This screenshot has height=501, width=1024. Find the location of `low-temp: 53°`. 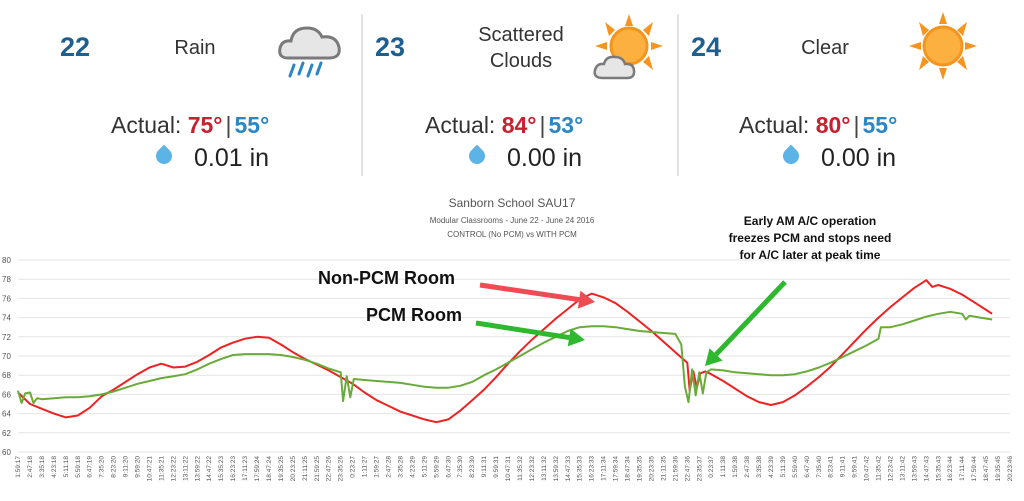

low-temp: 53° is located at coordinates (566, 125).